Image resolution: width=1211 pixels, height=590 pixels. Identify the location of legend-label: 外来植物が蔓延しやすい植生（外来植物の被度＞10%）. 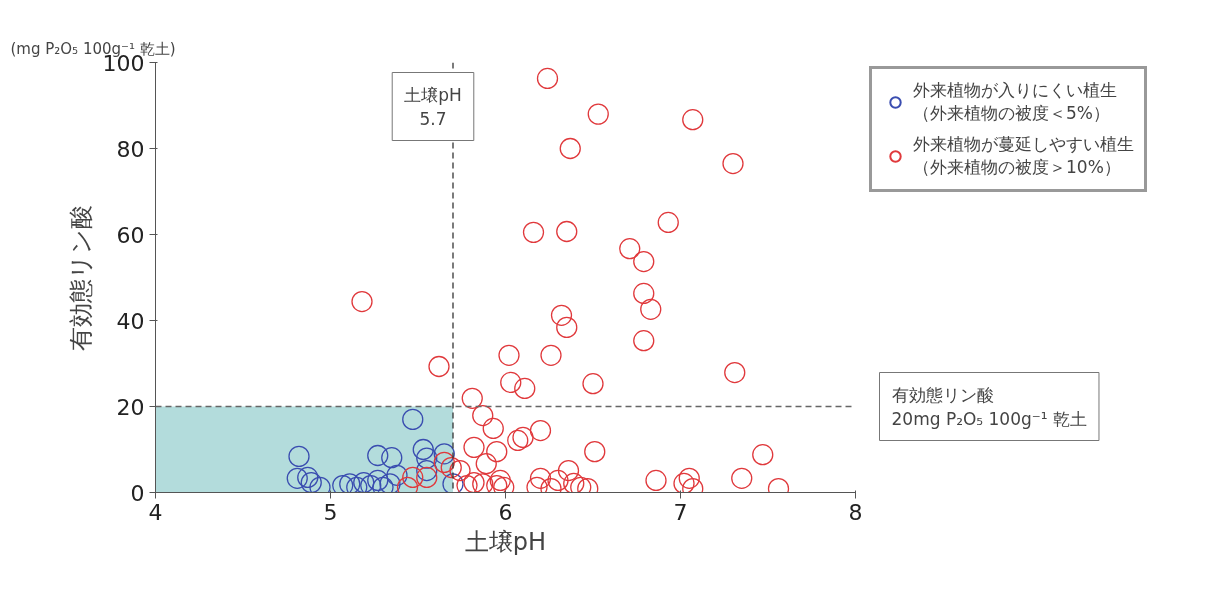
(1023, 156).